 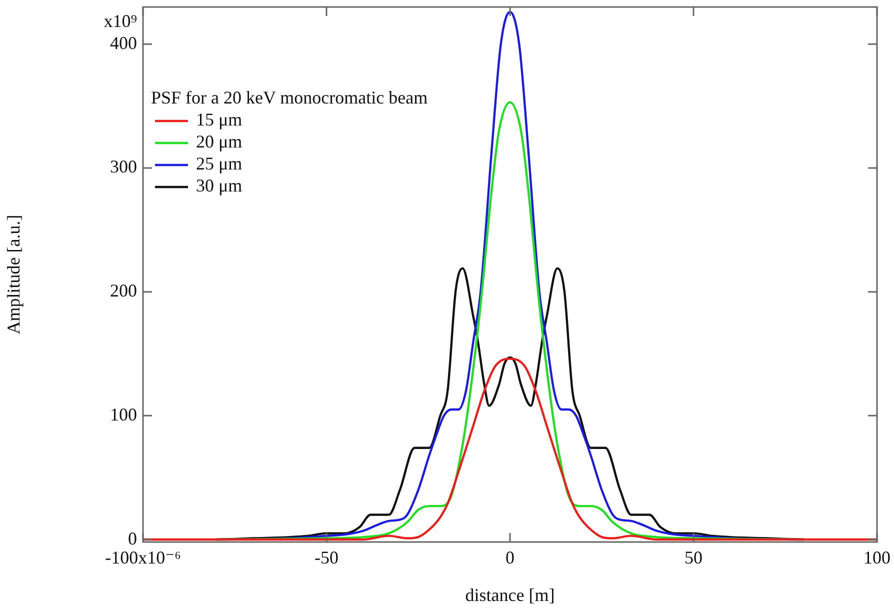 I want to click on y-tick-label: 0, so click(x=132, y=538).